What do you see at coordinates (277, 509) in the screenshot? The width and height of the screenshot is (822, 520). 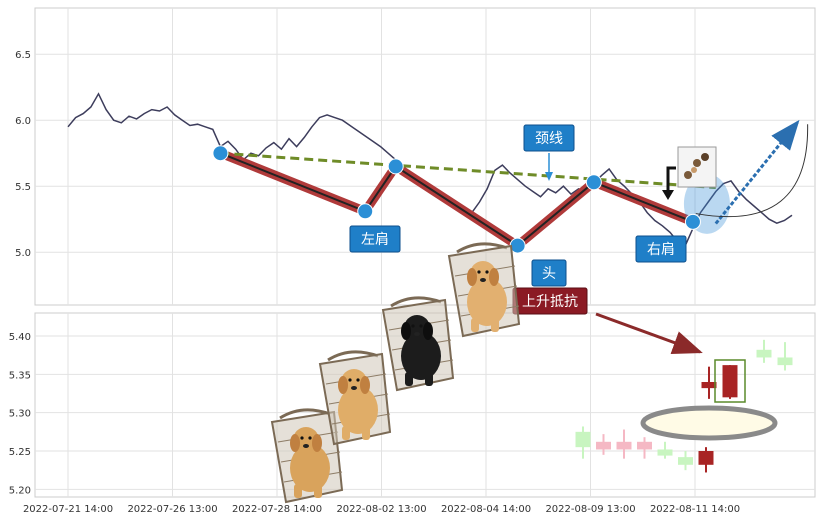 I see `x-tick-label: 2022-07-28 14:00` at bounding box center [277, 509].